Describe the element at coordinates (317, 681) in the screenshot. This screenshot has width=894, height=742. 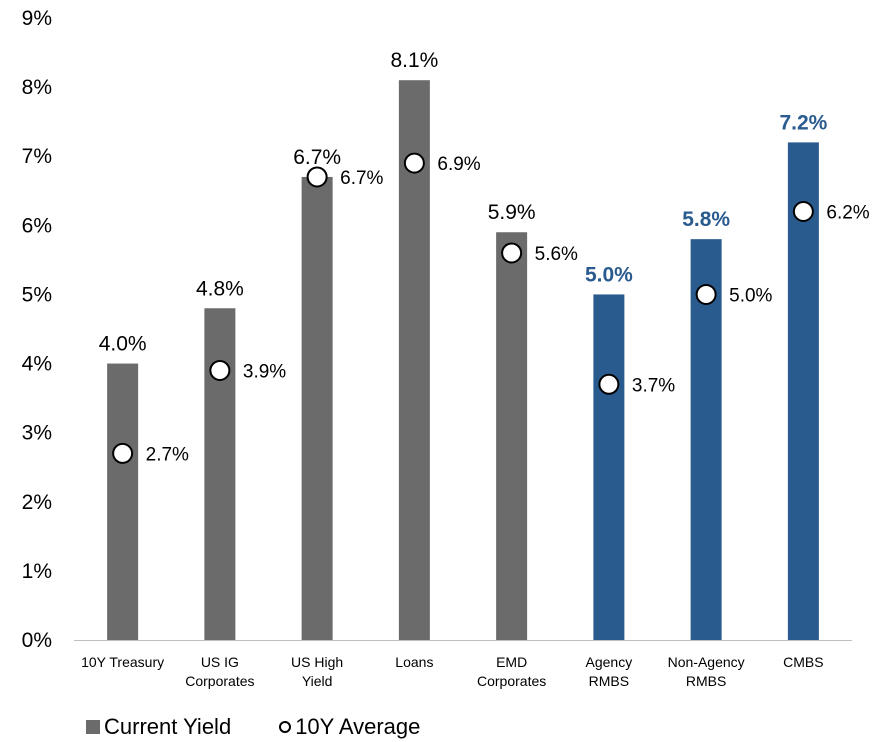
I see `x-category-label: Yield` at that location.